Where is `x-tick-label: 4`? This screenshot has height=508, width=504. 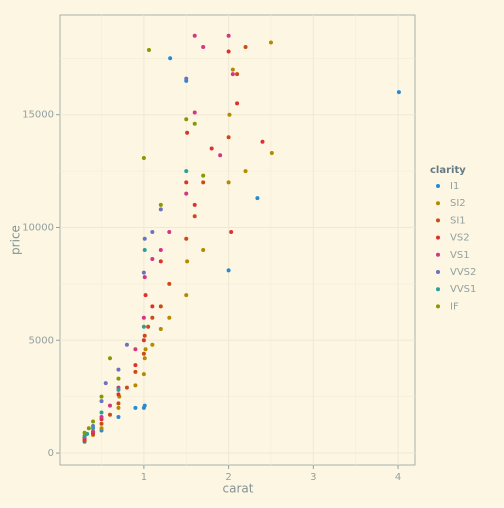
x-tick-label: 4 is located at coordinates (398, 477).